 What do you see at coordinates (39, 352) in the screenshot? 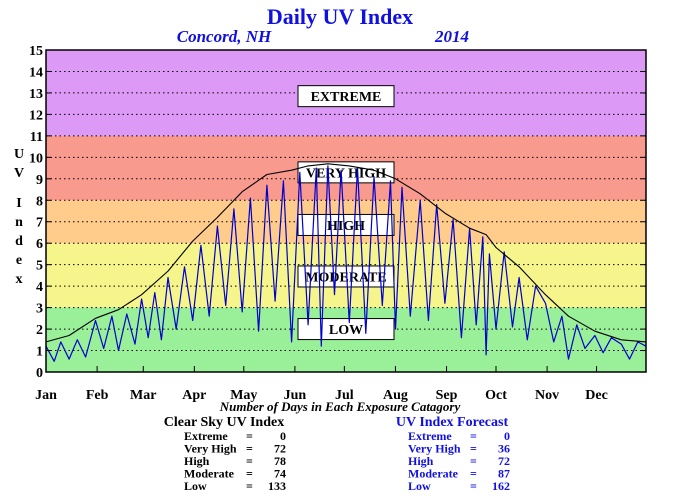
I see `y-tick-label: 1` at bounding box center [39, 352].